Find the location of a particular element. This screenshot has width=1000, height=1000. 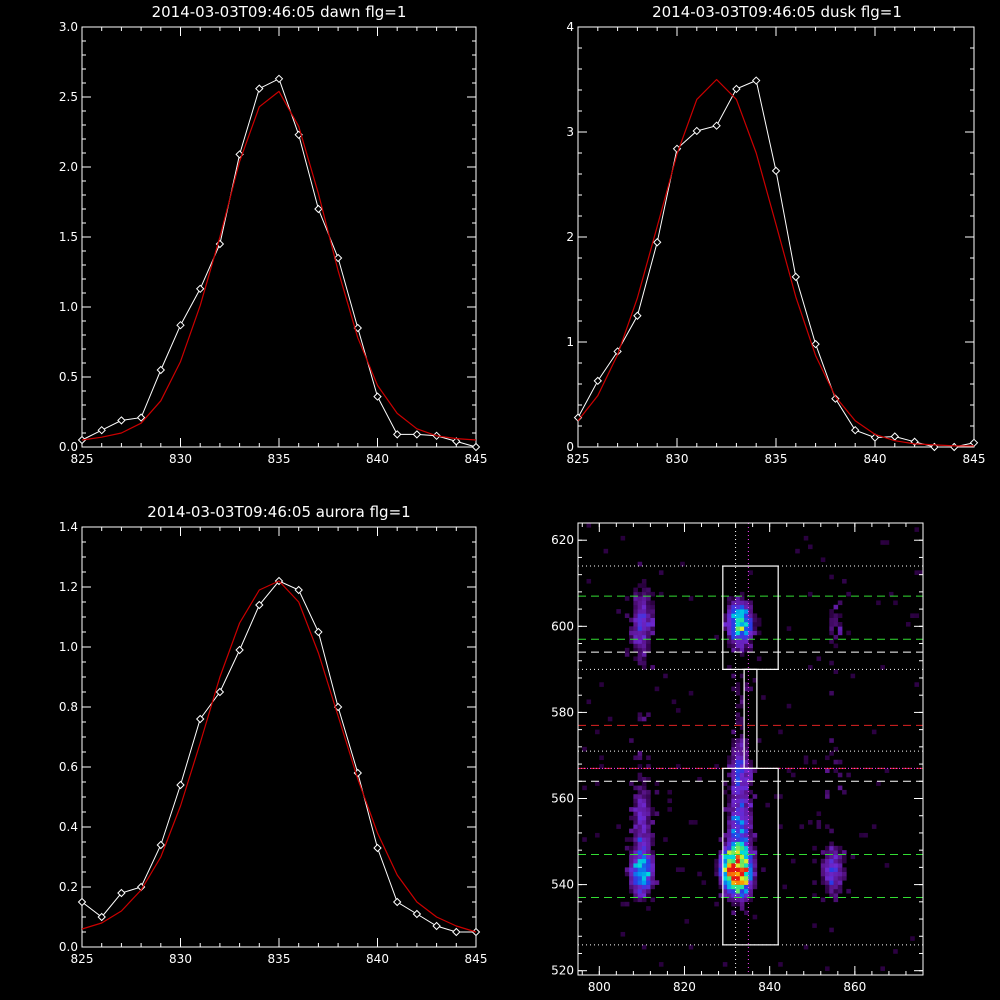

y-tick-label: 3.0 is located at coordinates (68, 27).